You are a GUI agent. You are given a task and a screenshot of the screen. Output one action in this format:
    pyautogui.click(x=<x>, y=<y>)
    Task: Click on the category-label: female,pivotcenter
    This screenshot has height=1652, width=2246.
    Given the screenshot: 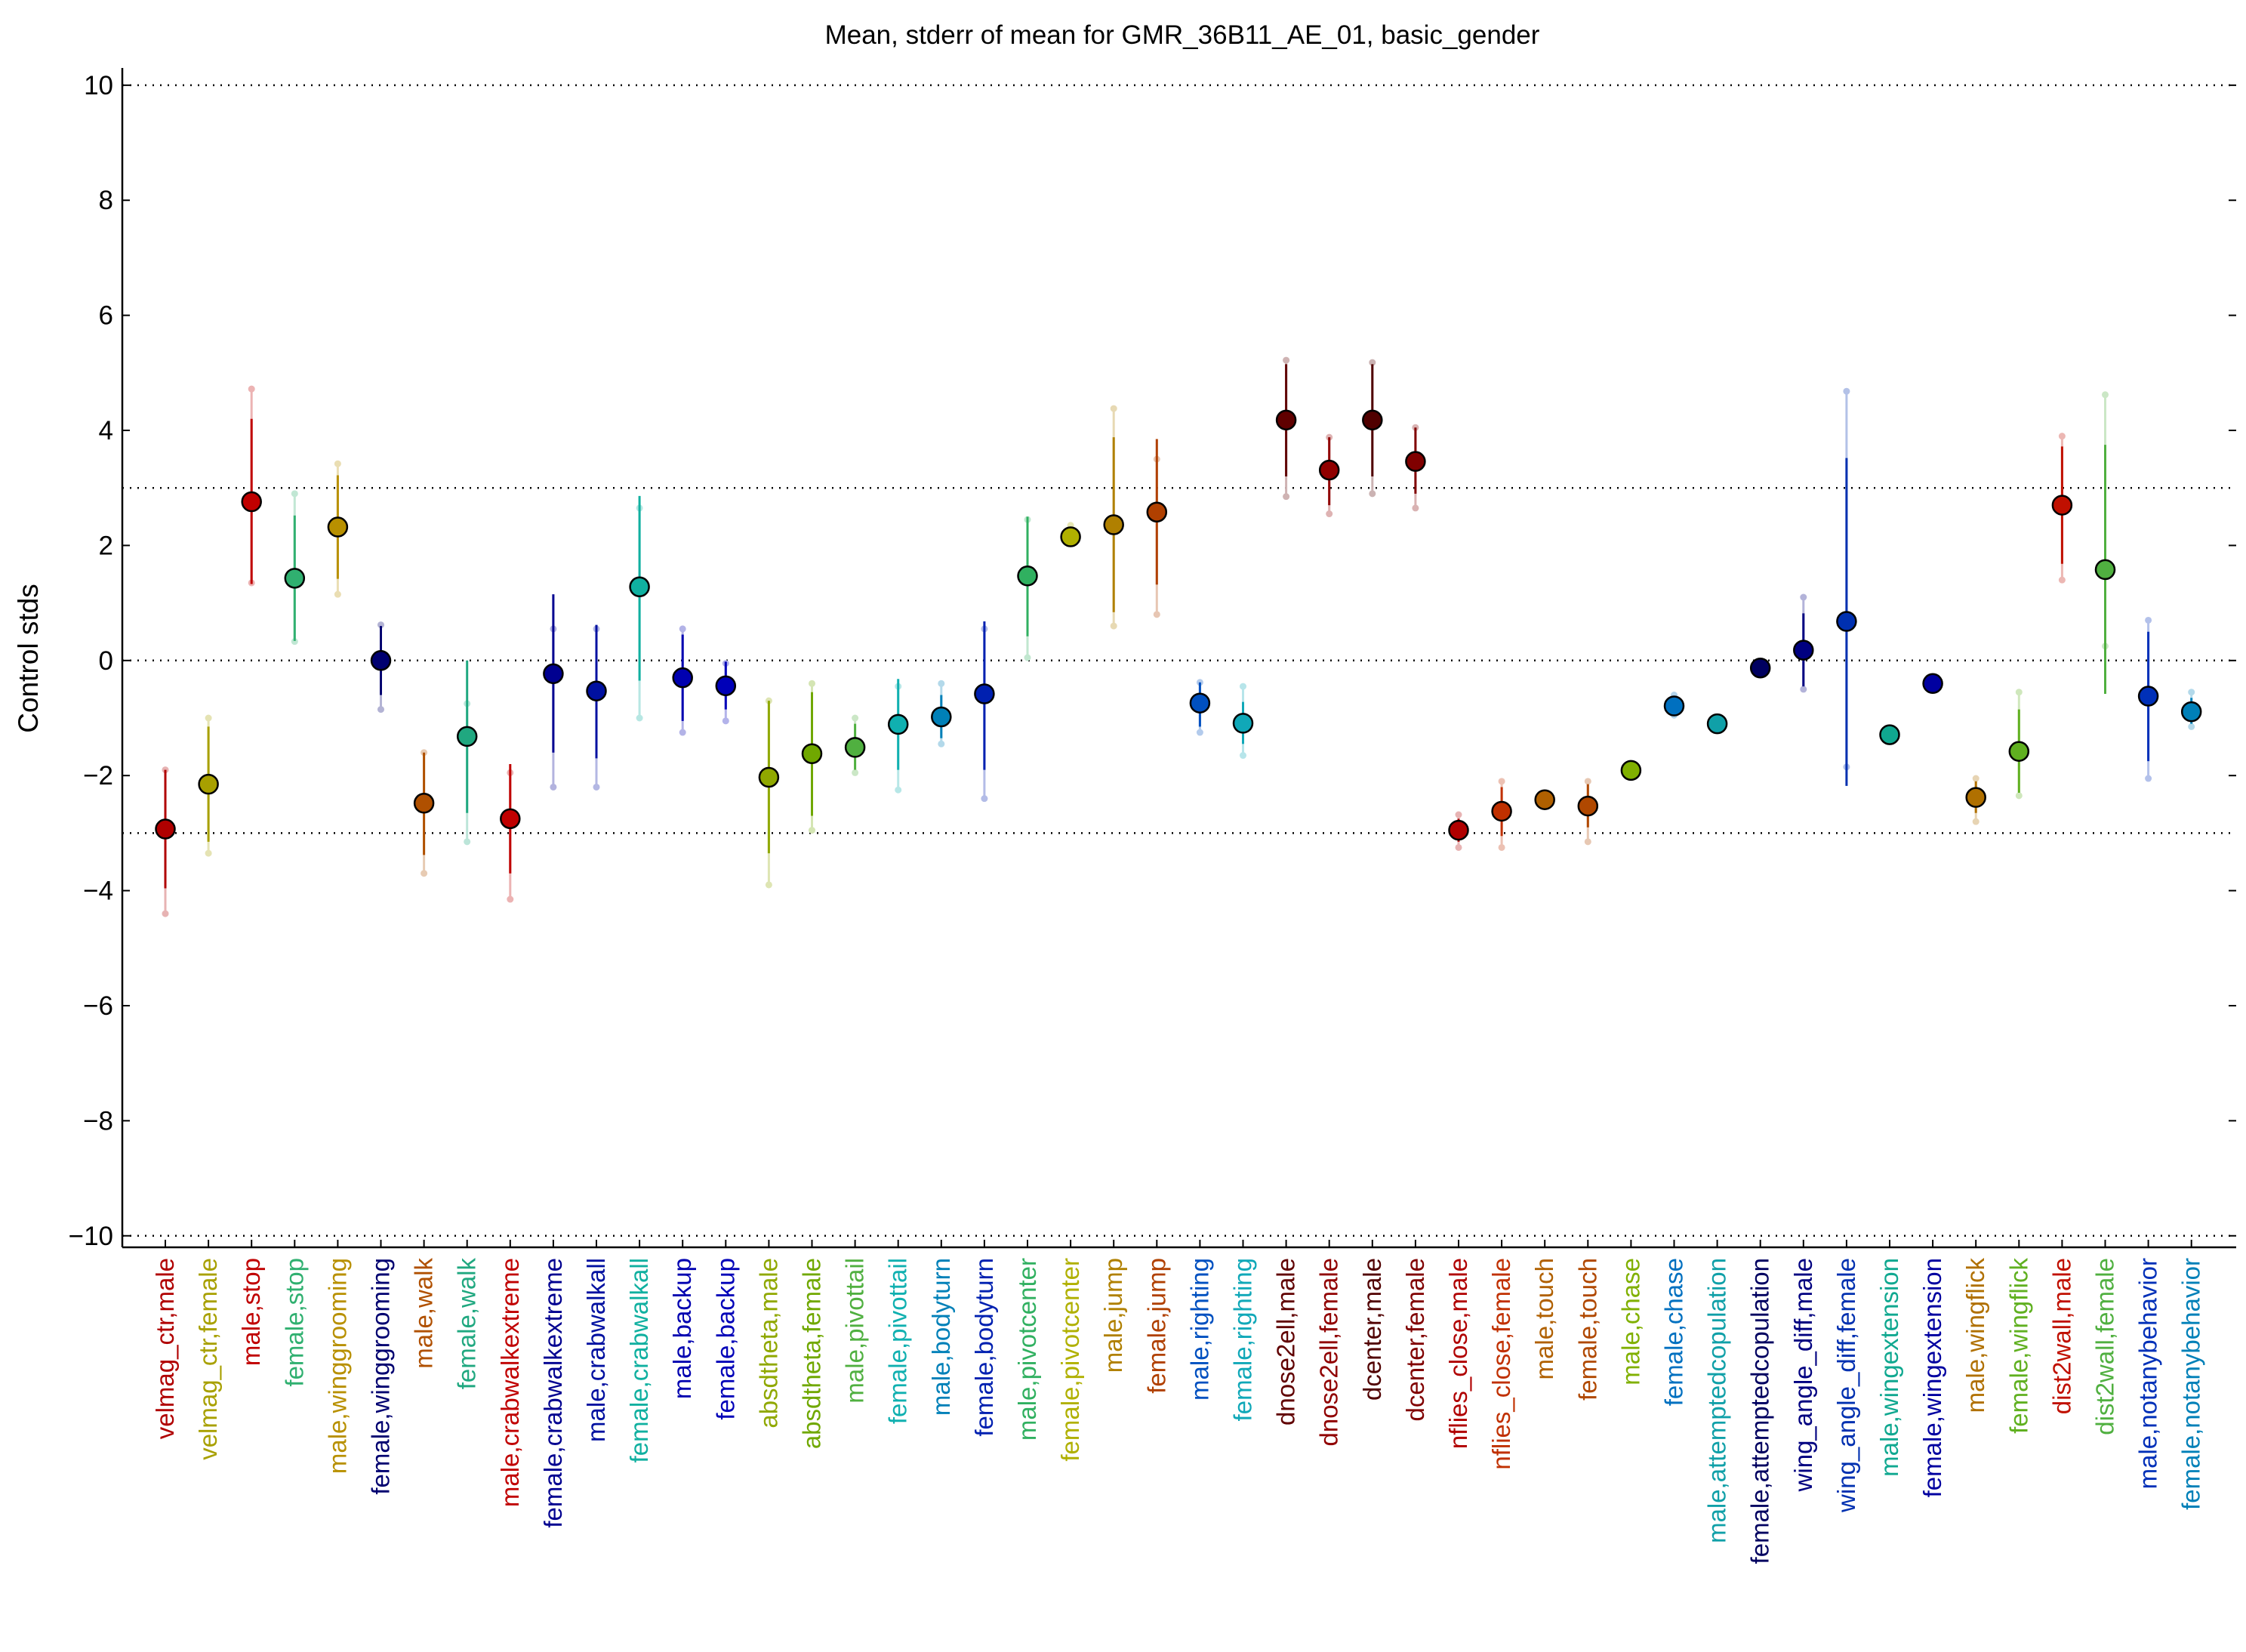 What is the action you would take?
    pyautogui.click(x=1070, y=1360)
    